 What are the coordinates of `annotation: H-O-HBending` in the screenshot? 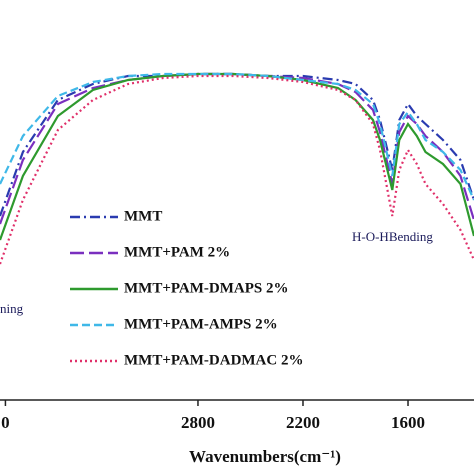 It's located at (392, 236).